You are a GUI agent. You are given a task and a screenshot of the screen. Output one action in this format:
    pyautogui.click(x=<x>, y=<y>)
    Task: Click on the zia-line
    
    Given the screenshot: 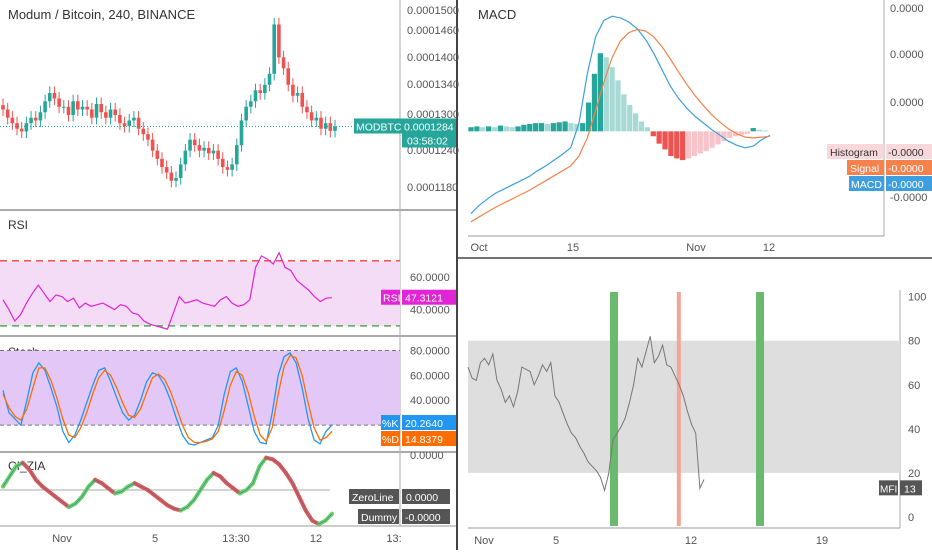 What is the action you would take?
    pyautogui.click(x=167, y=491)
    